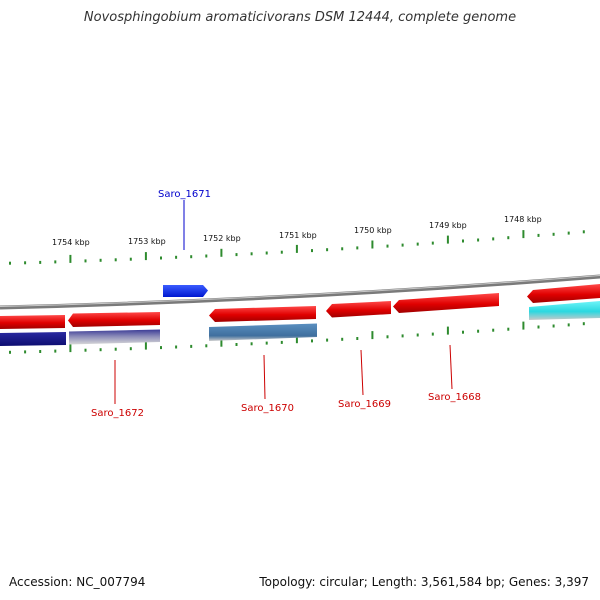  What do you see at coordinates (33, 339) in the screenshot?
I see `gene-navy-left-edge` at bounding box center [33, 339].